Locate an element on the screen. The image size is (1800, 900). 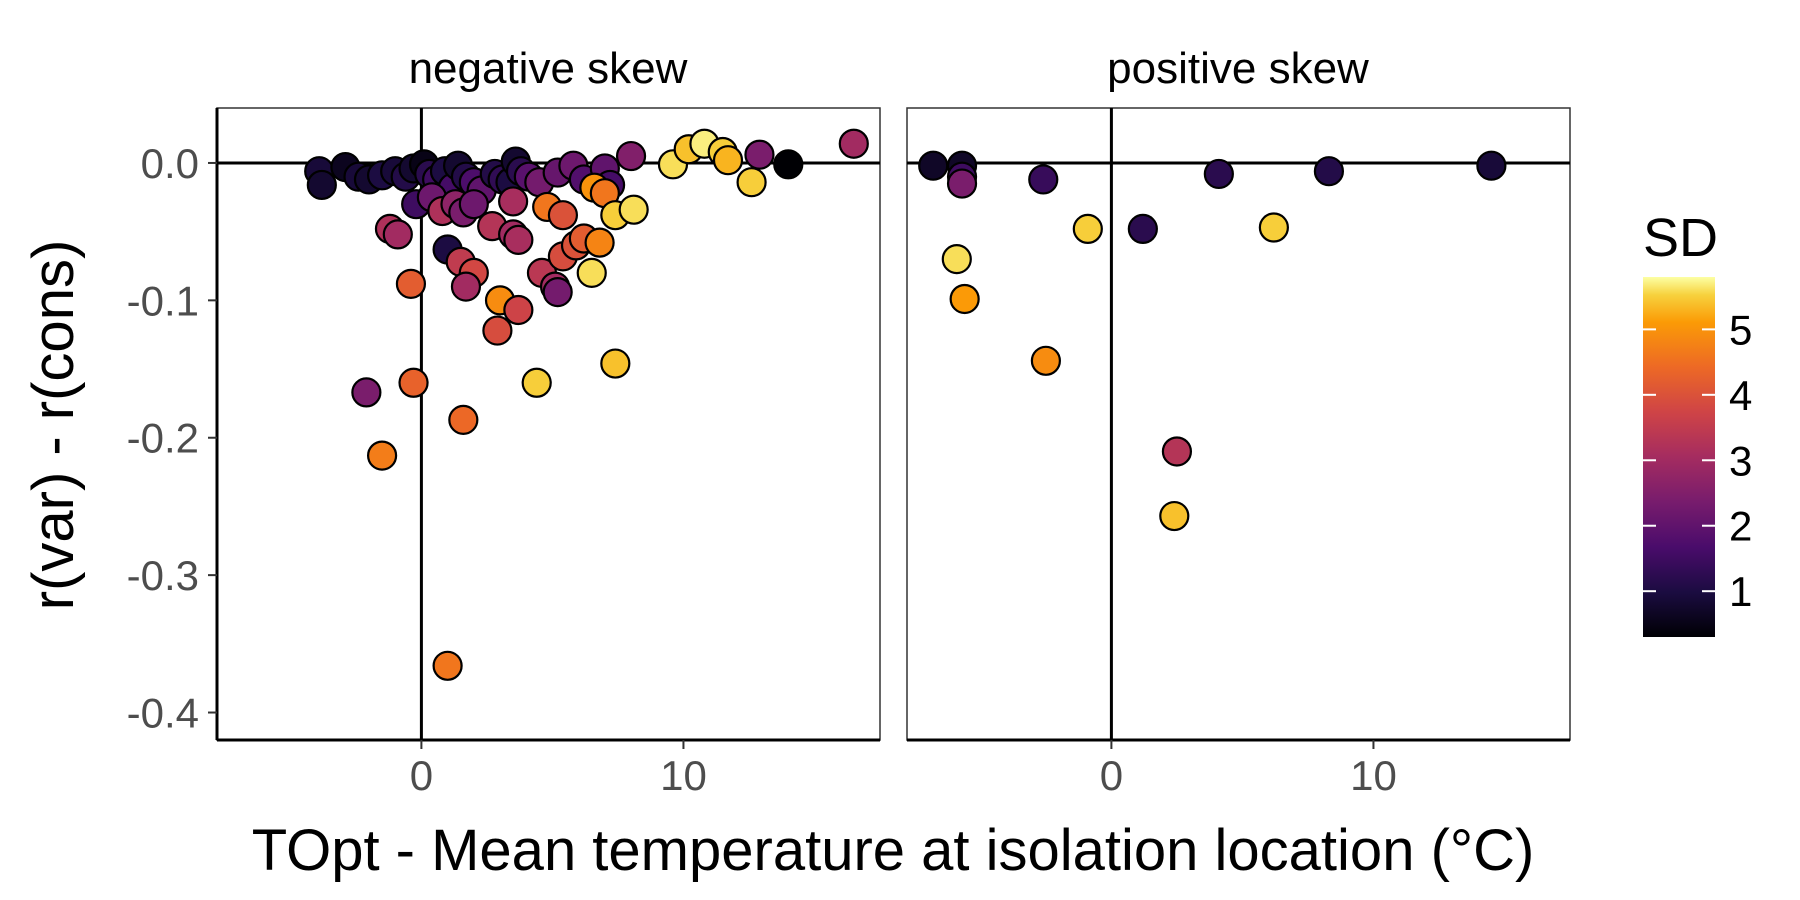
legend-title: SD is located at coordinates (1680, 238).